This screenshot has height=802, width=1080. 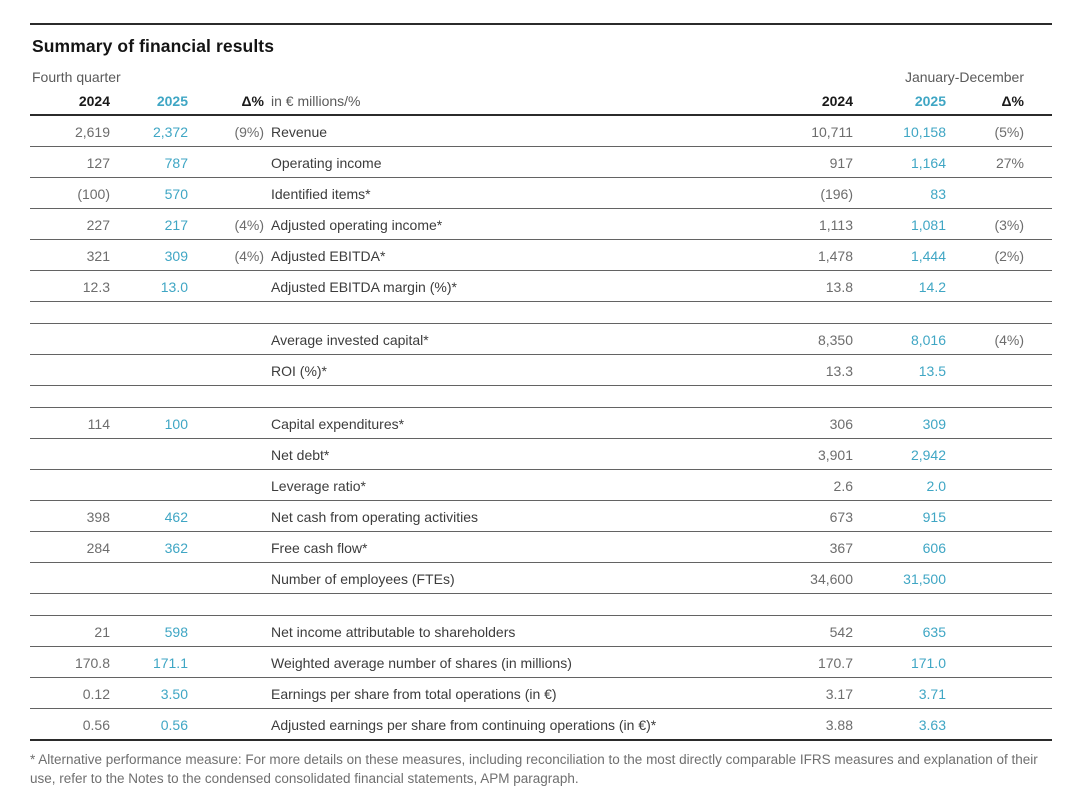 I want to click on cell-jd-delta: 27%, so click(x=1009, y=163).